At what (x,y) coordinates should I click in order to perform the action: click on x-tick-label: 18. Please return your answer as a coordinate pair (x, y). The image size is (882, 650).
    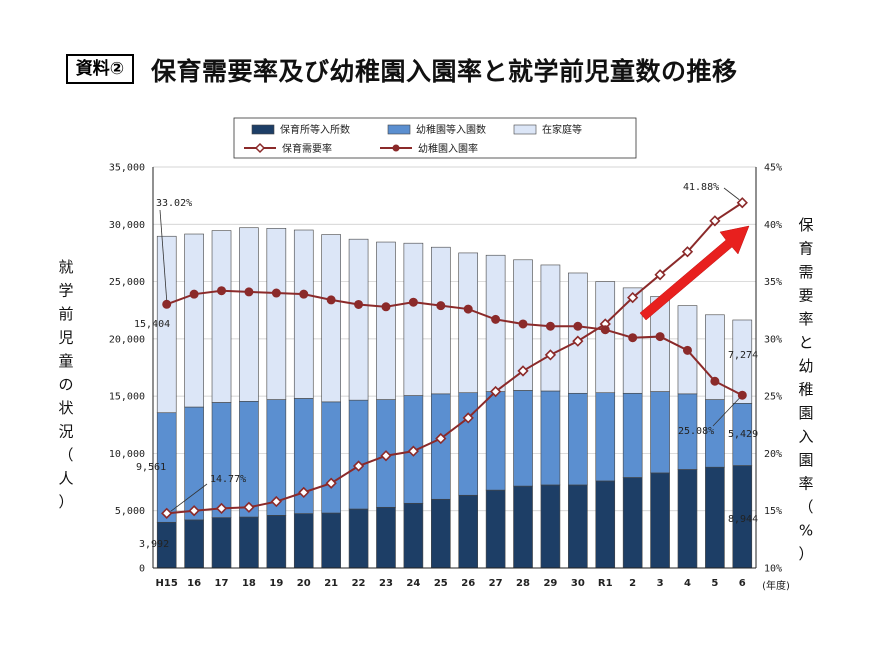
    Looking at the image, I should click on (249, 583).